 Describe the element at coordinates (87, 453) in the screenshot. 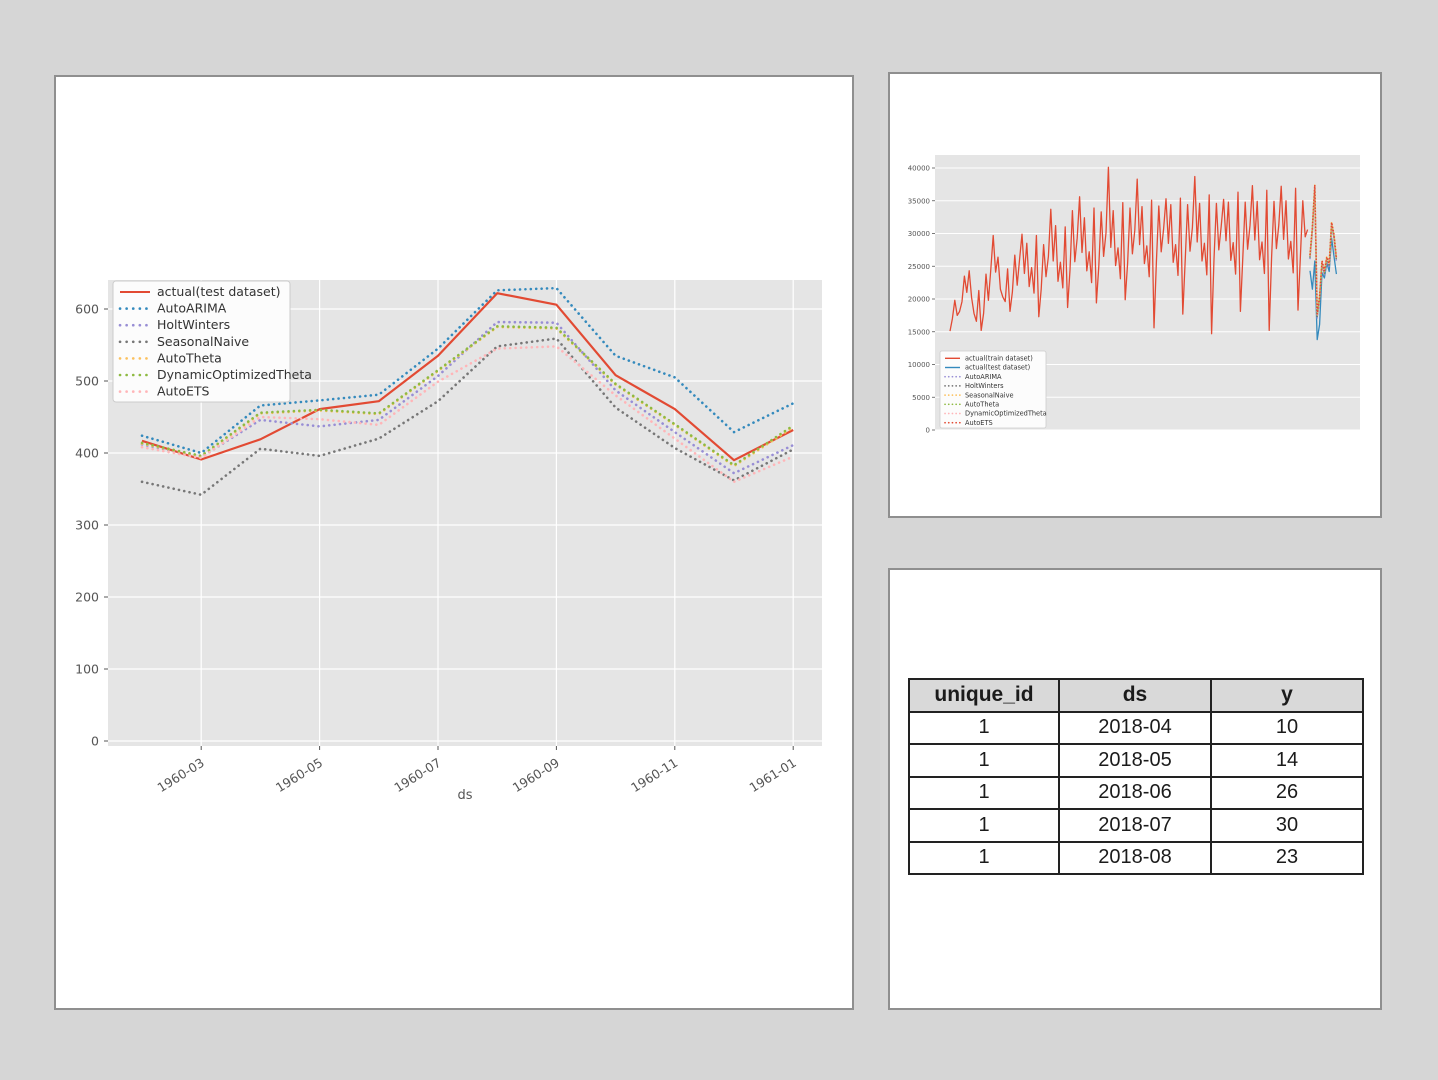

I see `y-tick-label: 400` at that location.